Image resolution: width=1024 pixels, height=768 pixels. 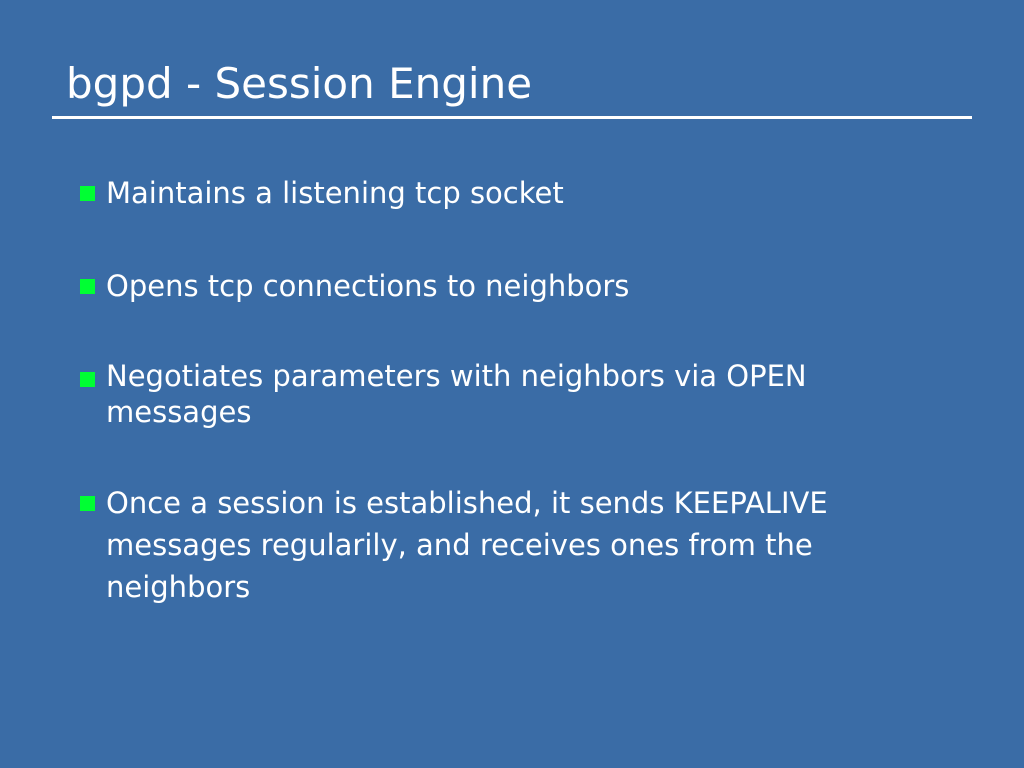 I want to click on title-divider, so click(x=512, y=117).